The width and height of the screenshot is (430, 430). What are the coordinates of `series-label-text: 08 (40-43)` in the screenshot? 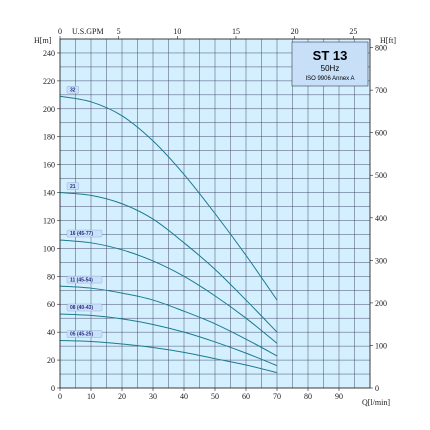 It's located at (81, 308).